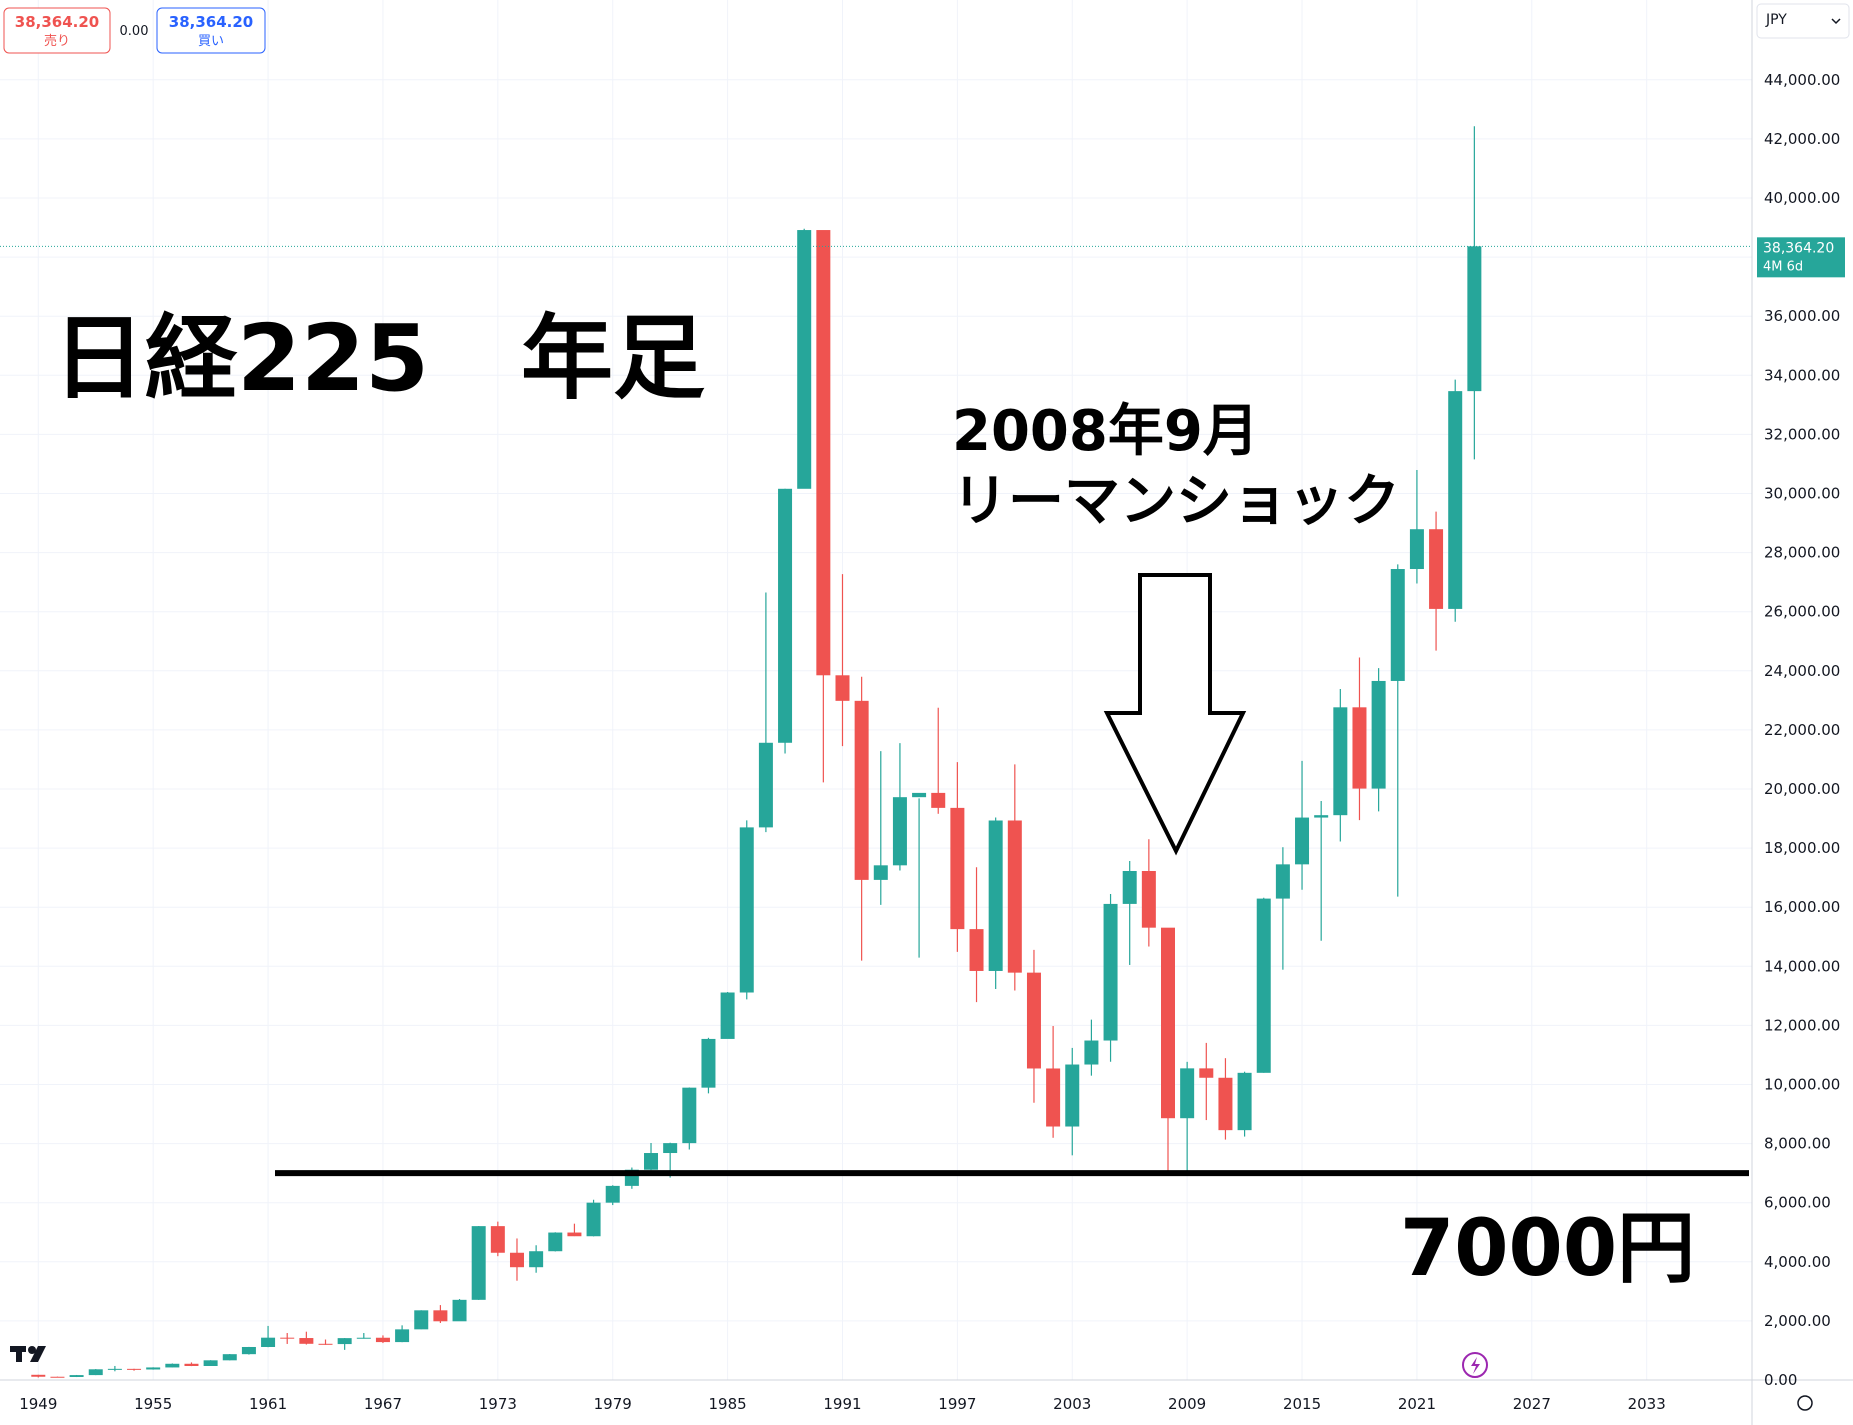 The image size is (1853, 1425). Describe the element at coordinates (1802, 848) in the screenshot. I see `y-tick-label: 18,000.00` at that location.